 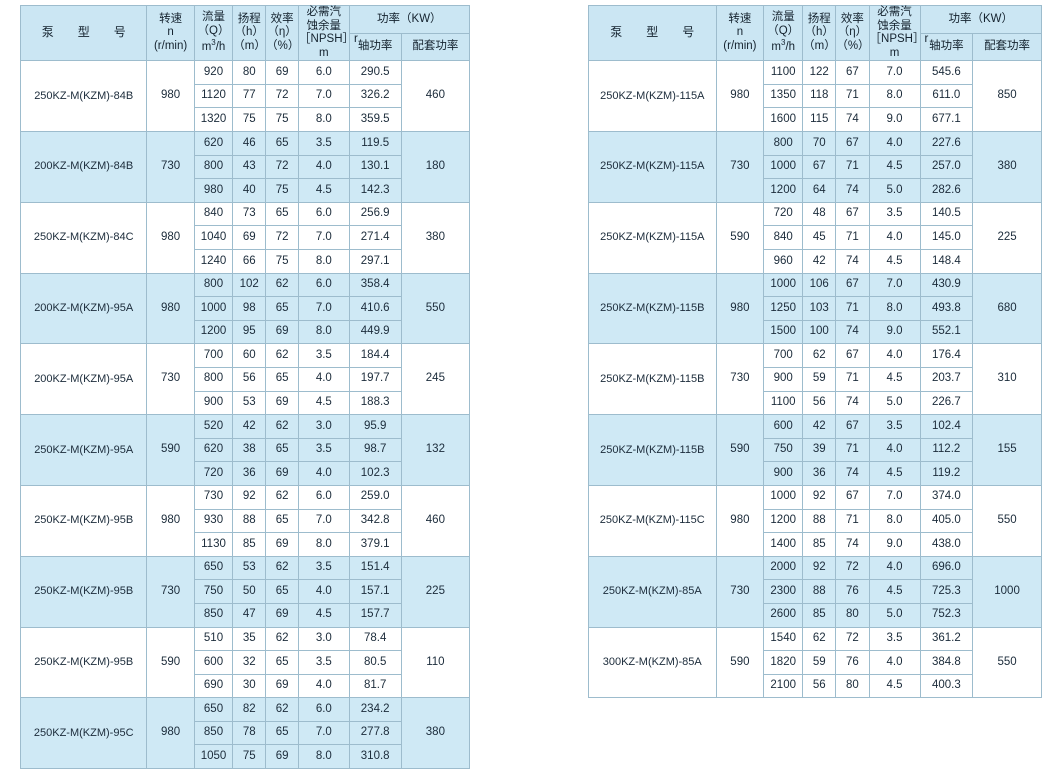 I want to click on cell-head: 82, so click(x=249, y=709).